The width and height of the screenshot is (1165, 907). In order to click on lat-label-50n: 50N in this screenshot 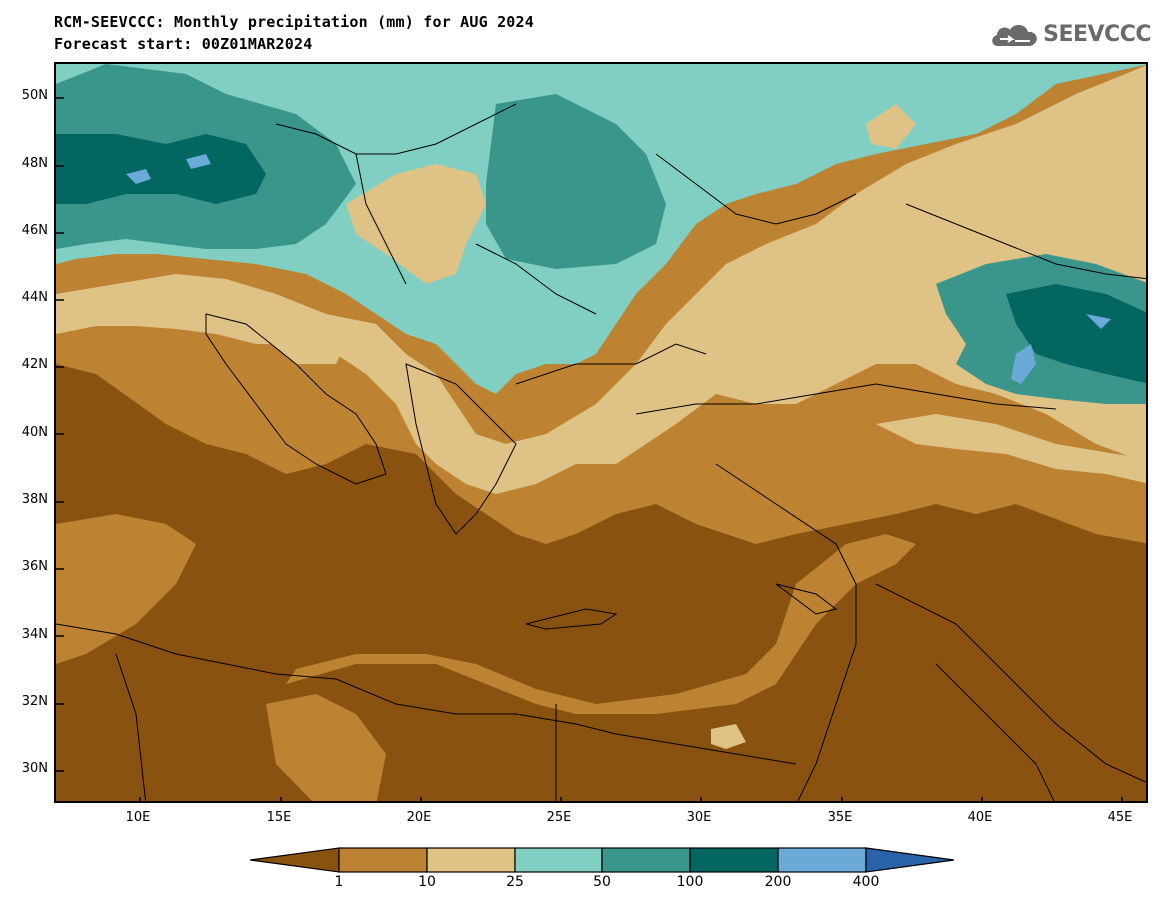, I will do `click(34, 95)`.